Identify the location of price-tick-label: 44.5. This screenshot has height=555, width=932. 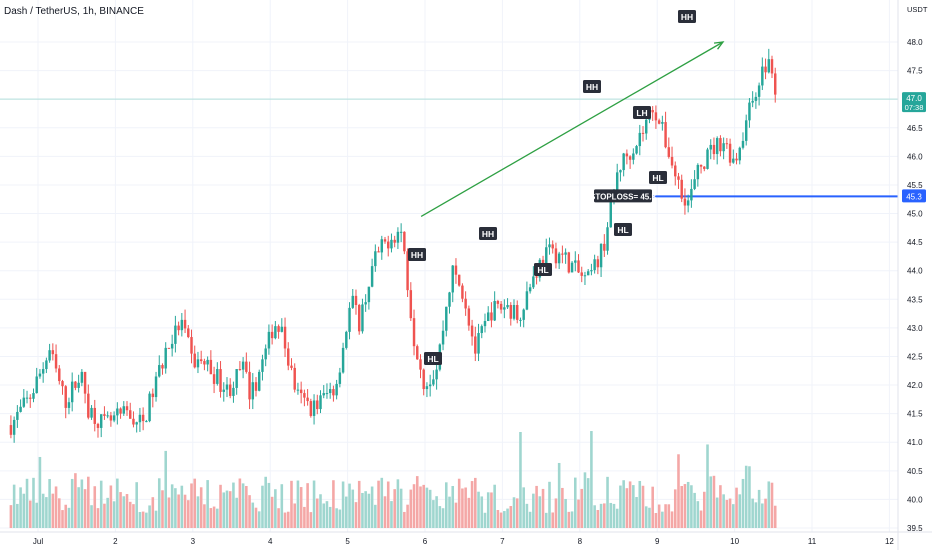
(915, 242).